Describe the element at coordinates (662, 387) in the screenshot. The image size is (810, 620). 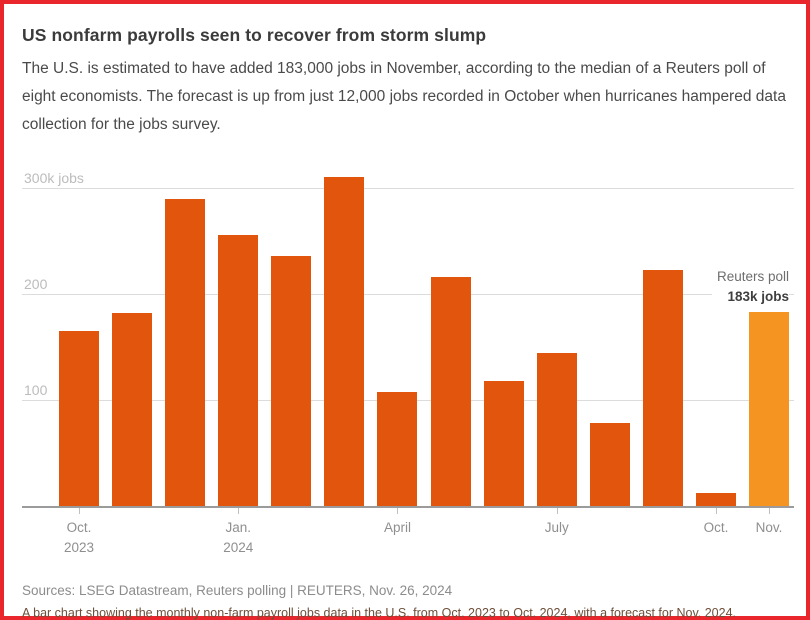
I see `bar-sep-2024` at that location.